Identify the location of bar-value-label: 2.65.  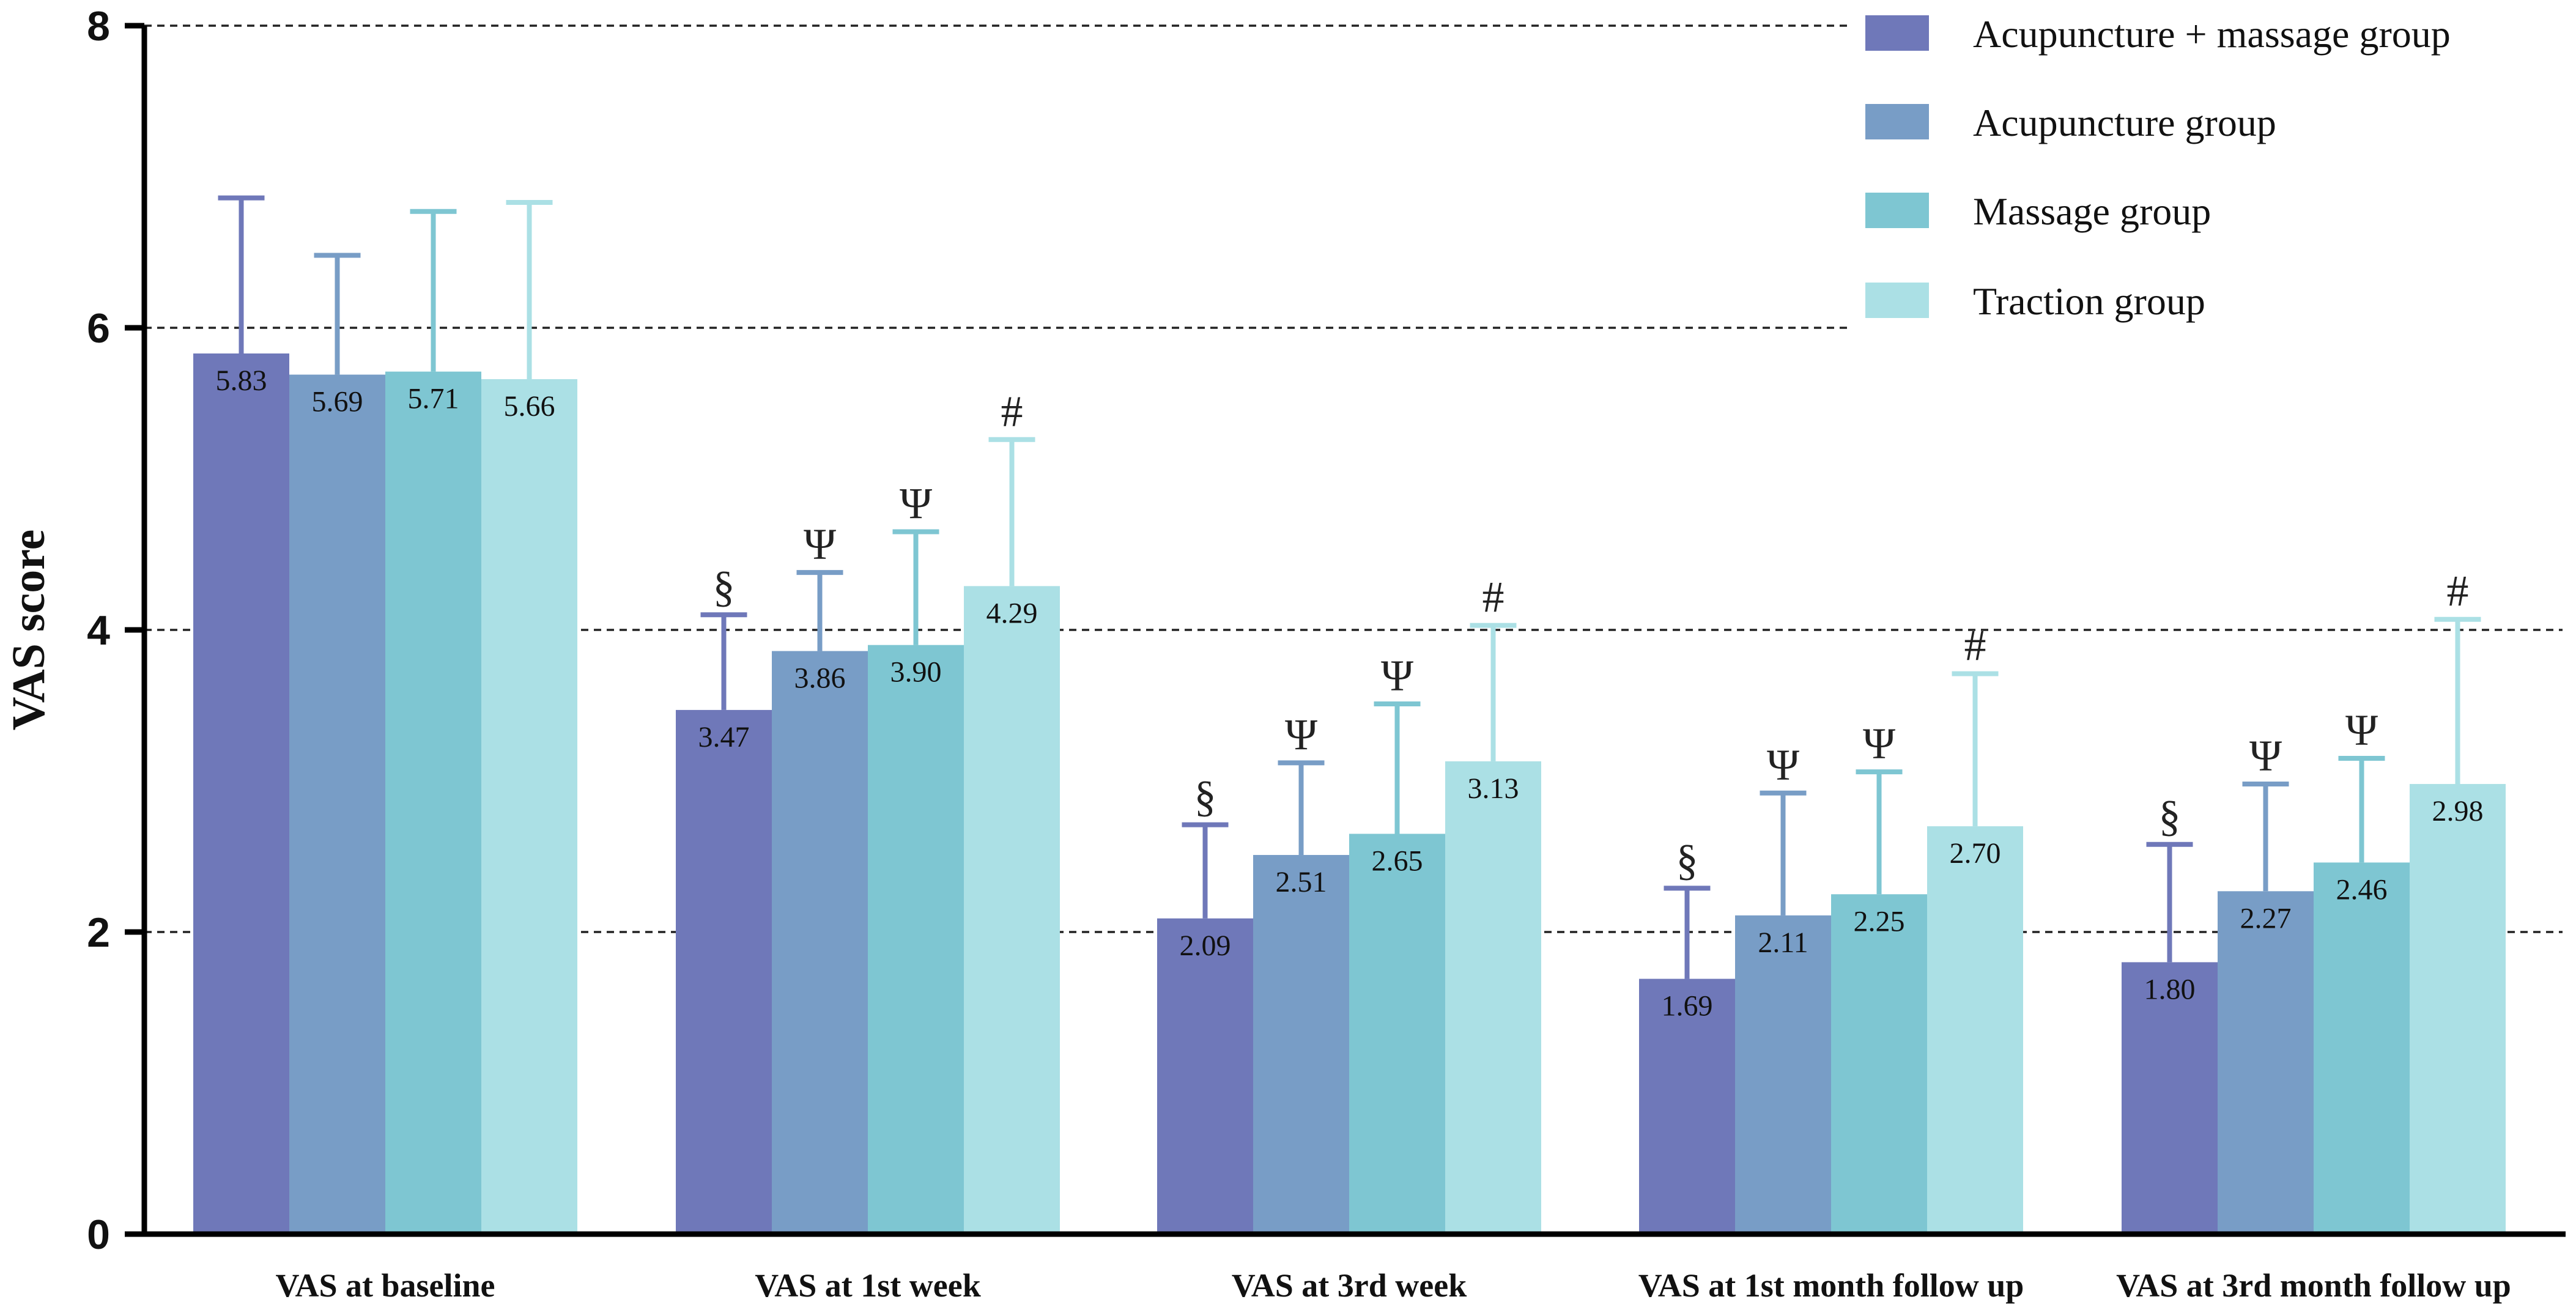
(1397, 861).